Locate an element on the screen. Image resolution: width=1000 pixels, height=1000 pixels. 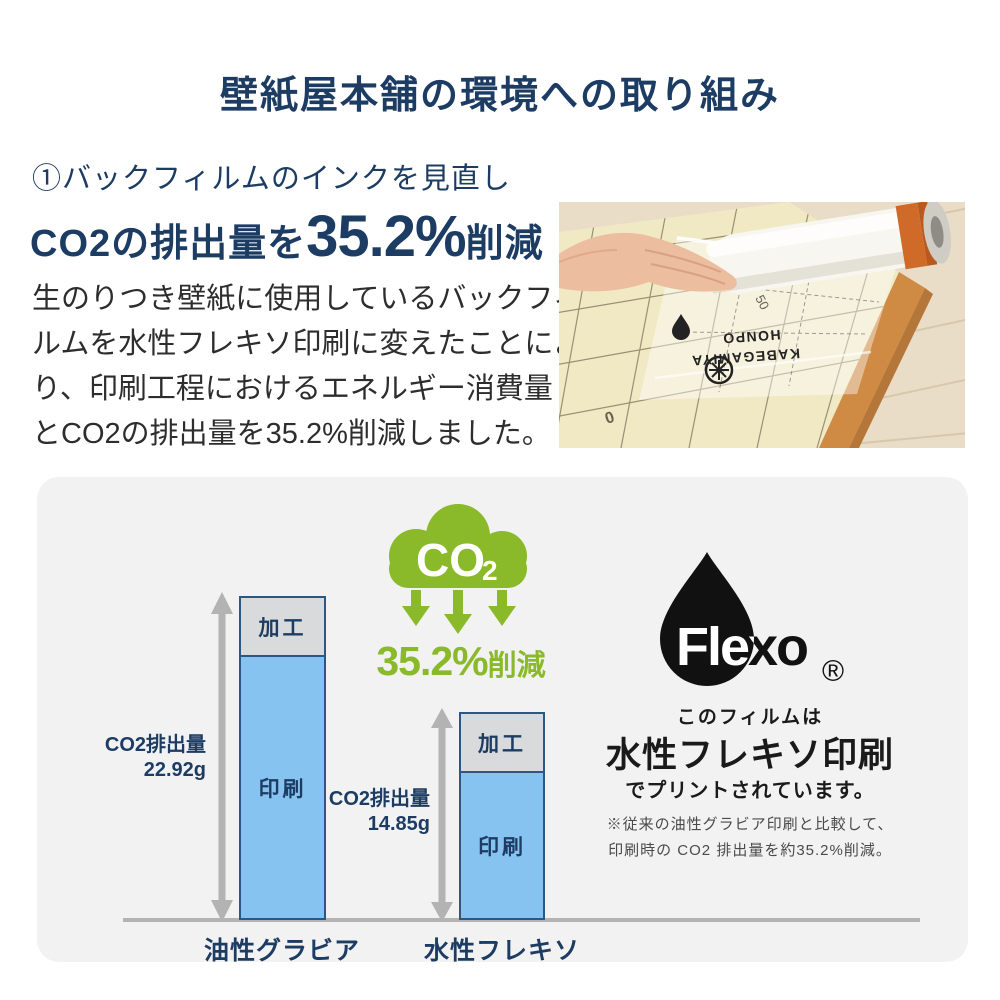
co2-cloud-icon: CO 2 is located at coordinates (458, 569).